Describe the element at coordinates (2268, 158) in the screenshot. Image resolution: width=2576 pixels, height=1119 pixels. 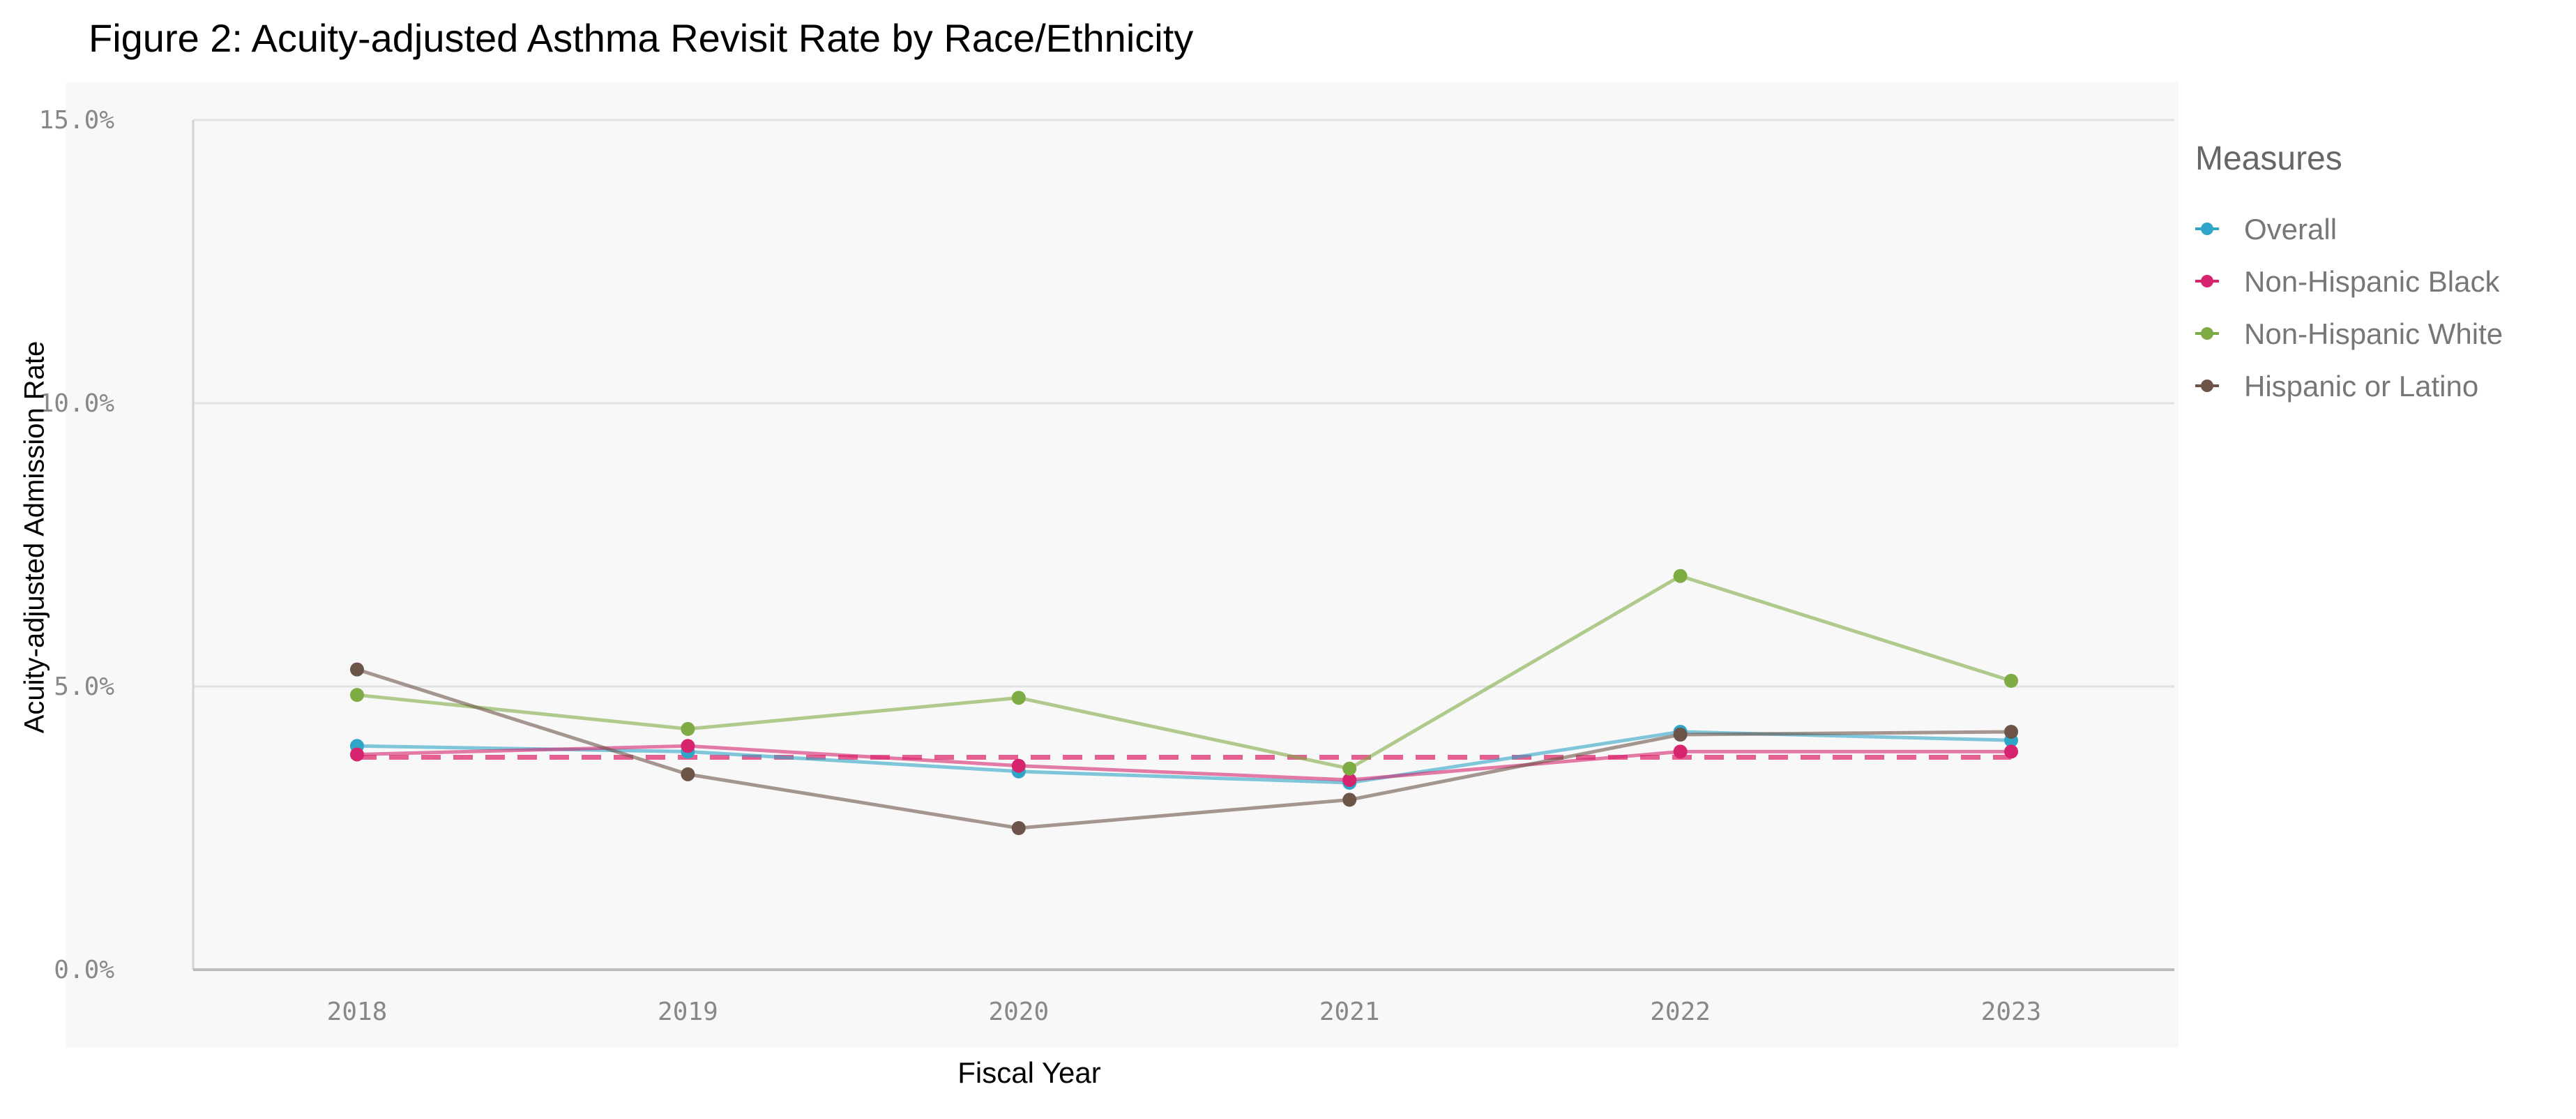
I see `legend-title: Measures` at that location.